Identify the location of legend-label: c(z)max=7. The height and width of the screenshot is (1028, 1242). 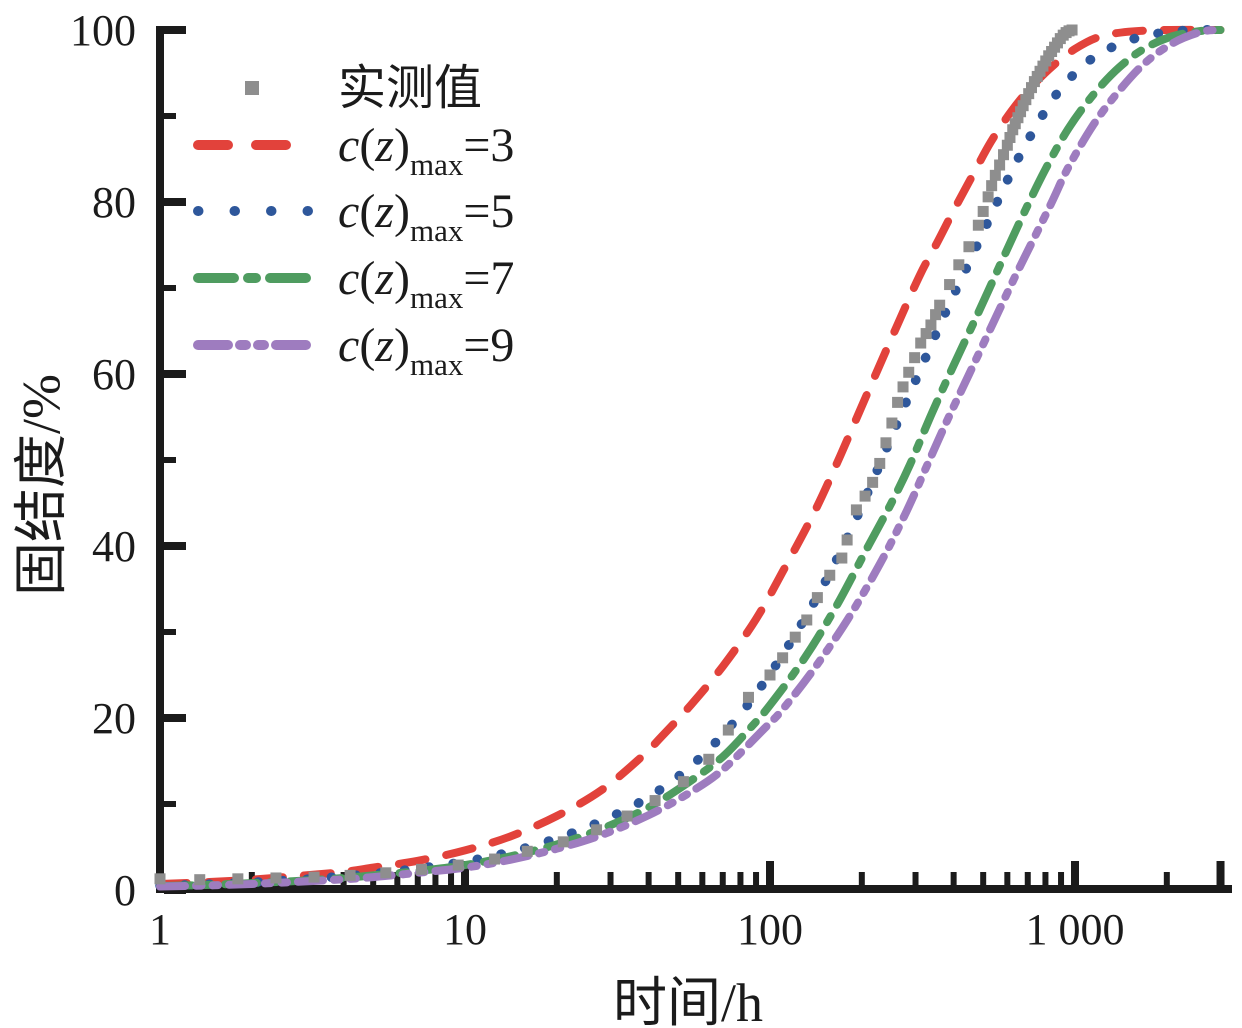
(426, 283).